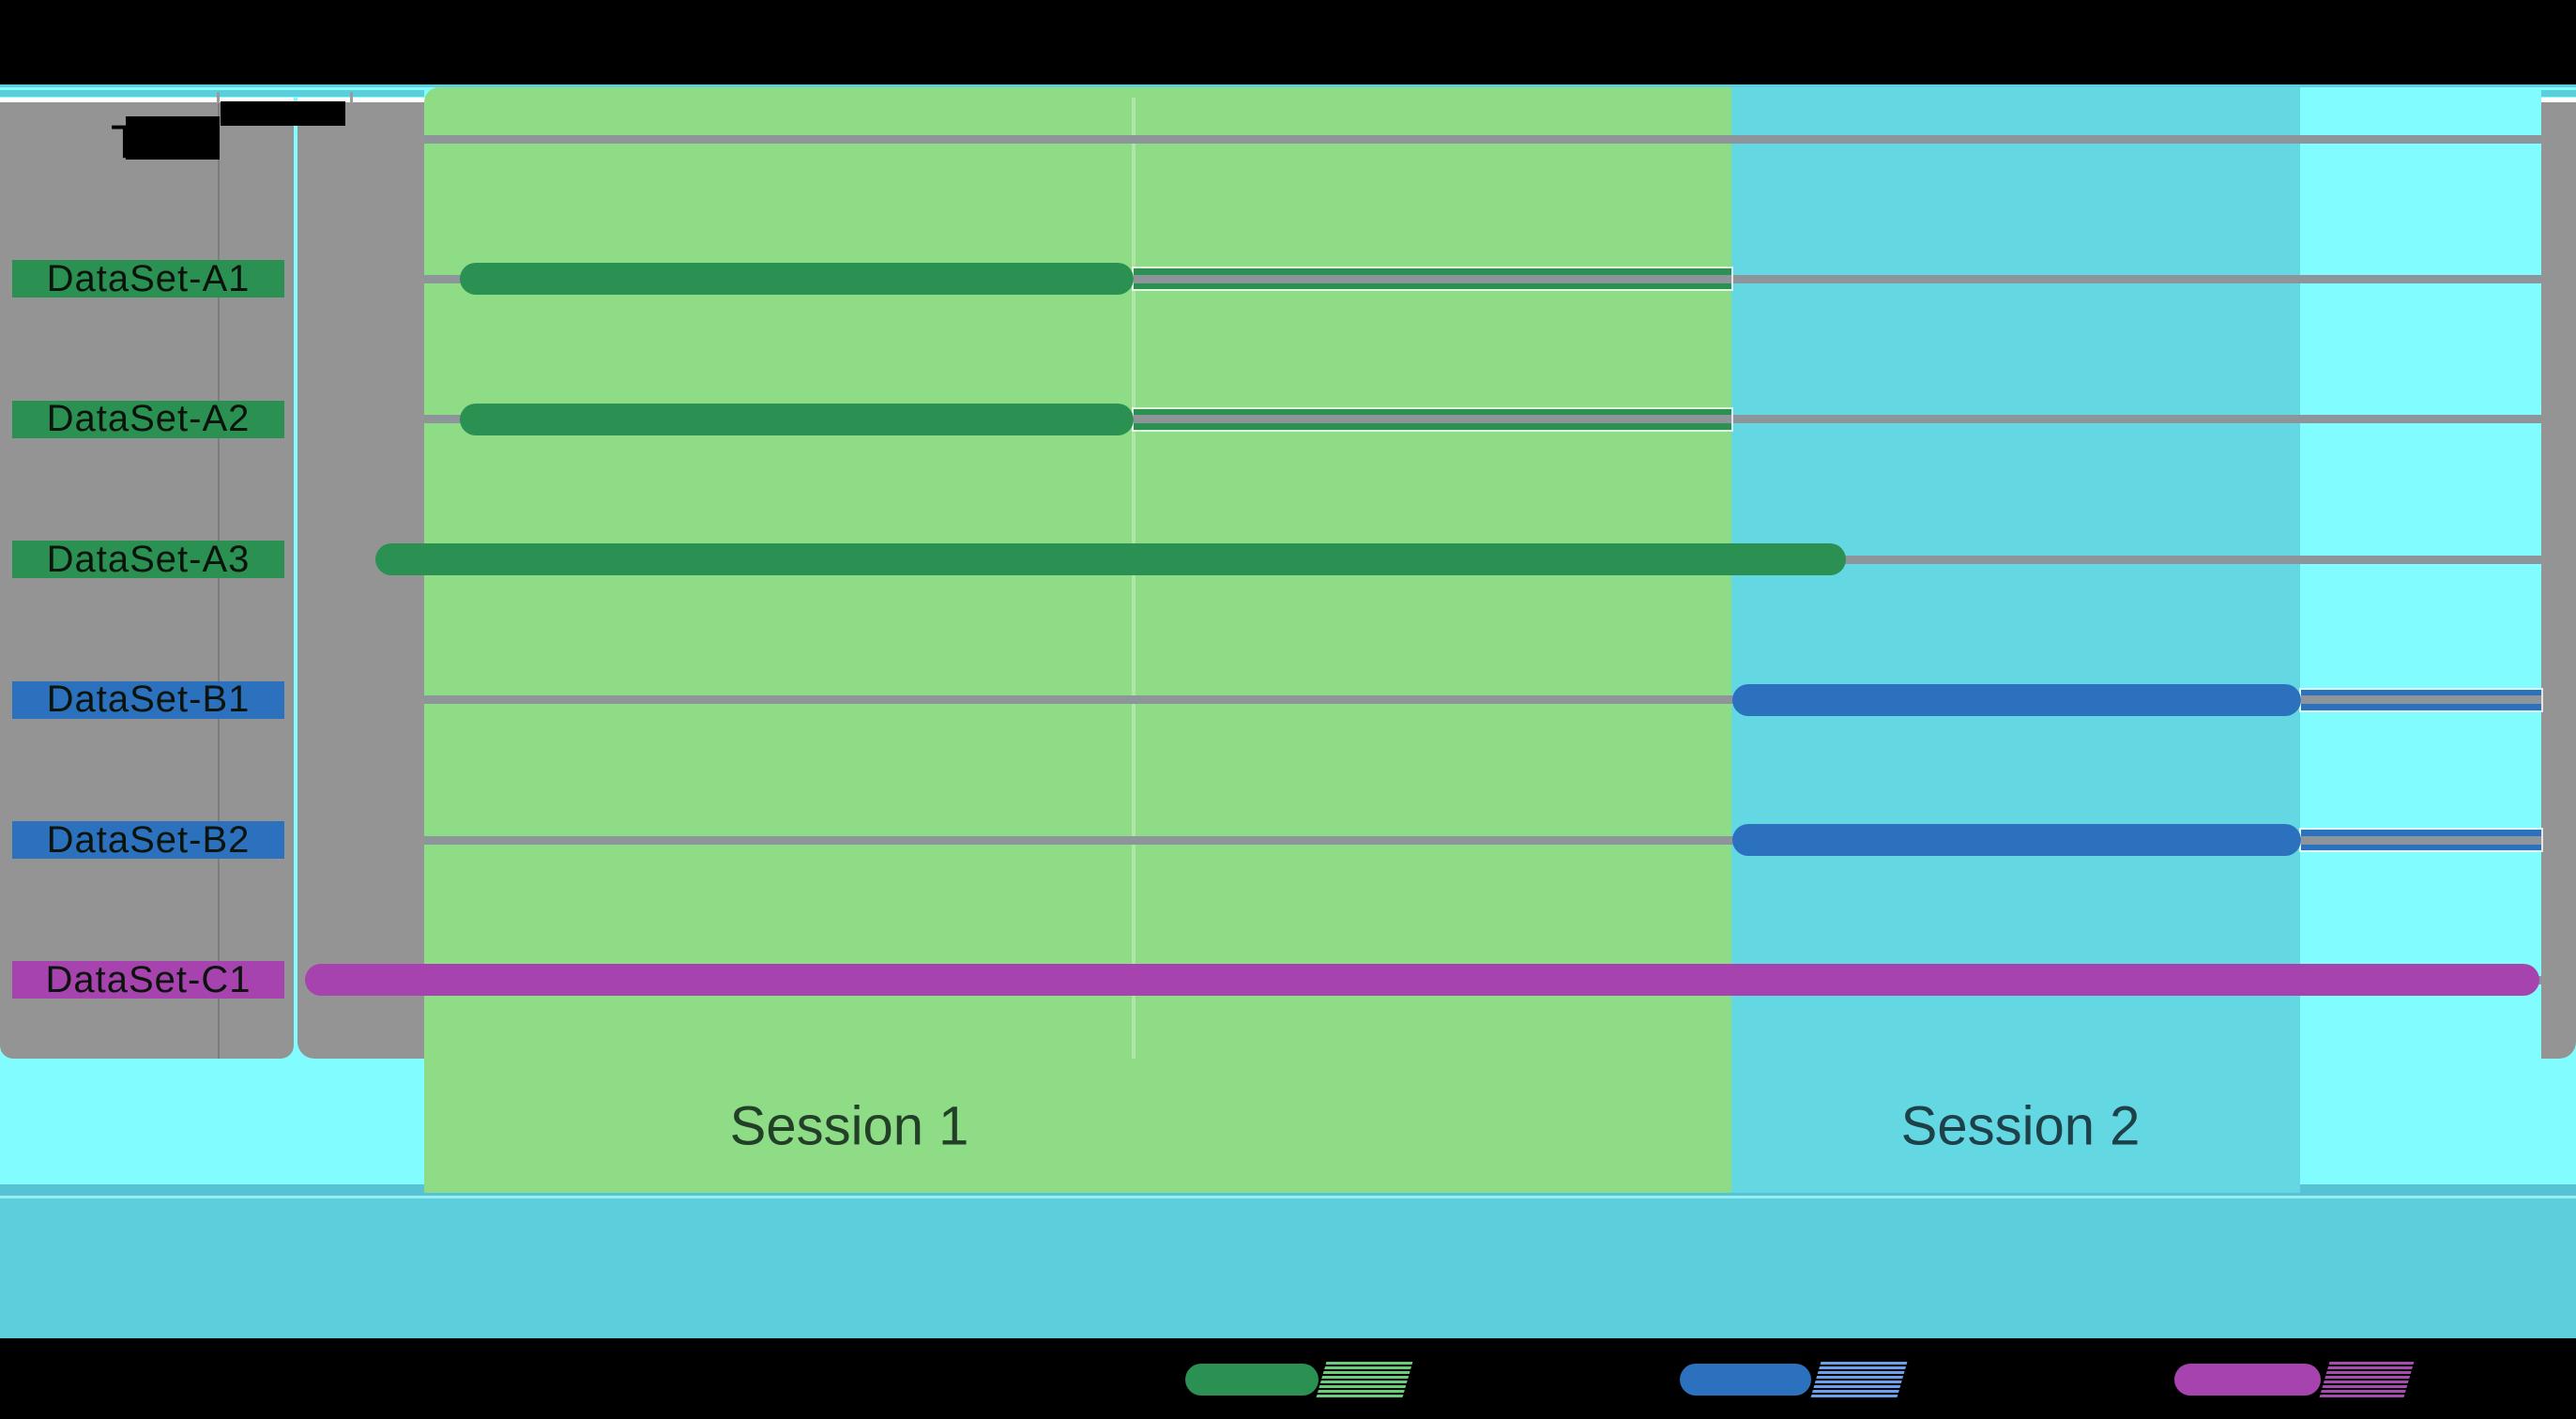 This screenshot has height=1419, width=2576. What do you see at coordinates (2020, 1126) in the screenshot?
I see `session-label-2: Session 2` at bounding box center [2020, 1126].